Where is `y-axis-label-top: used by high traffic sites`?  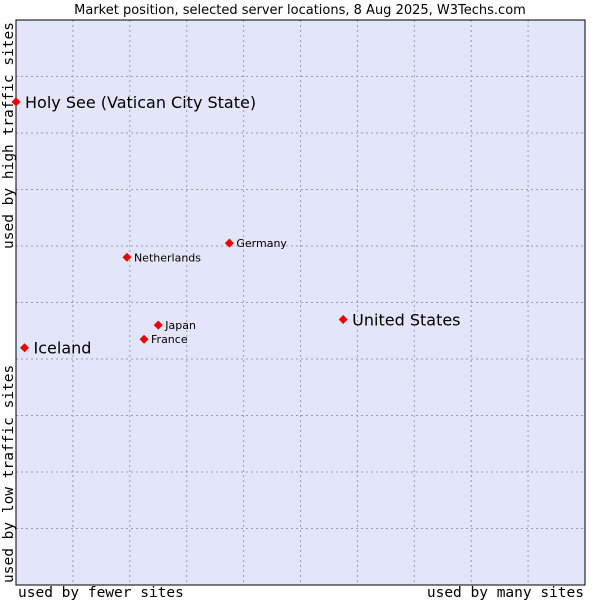
y-axis-label-top: used by high traffic sites is located at coordinates (9, 135).